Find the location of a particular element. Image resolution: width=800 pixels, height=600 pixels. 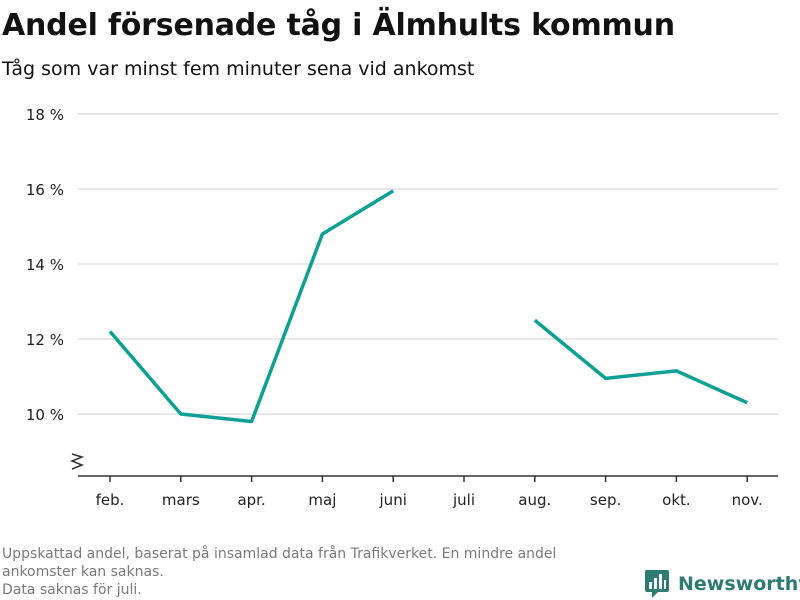

y-tick-label: 16 % is located at coordinates (45, 190).